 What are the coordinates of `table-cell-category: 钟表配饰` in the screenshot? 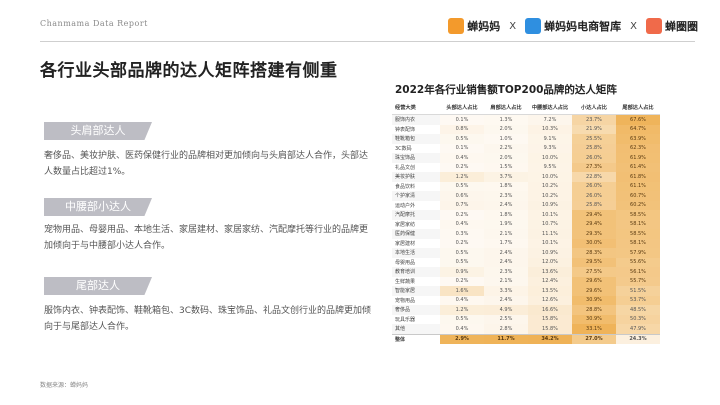 It's located at (405, 129).